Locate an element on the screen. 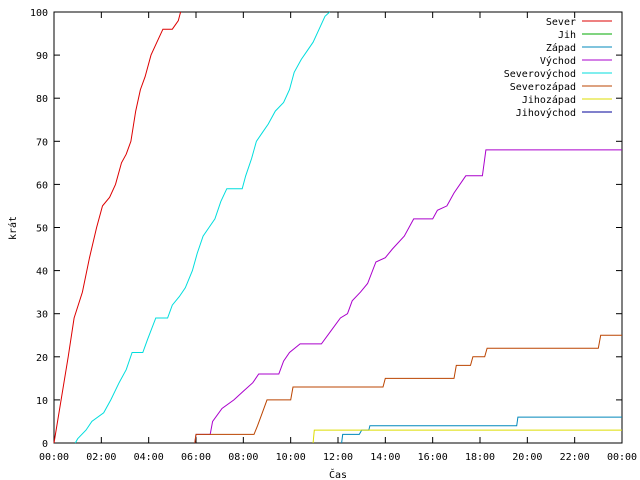 This screenshot has height=480, width=640. y-tick-label: 80 is located at coordinates (42, 99).